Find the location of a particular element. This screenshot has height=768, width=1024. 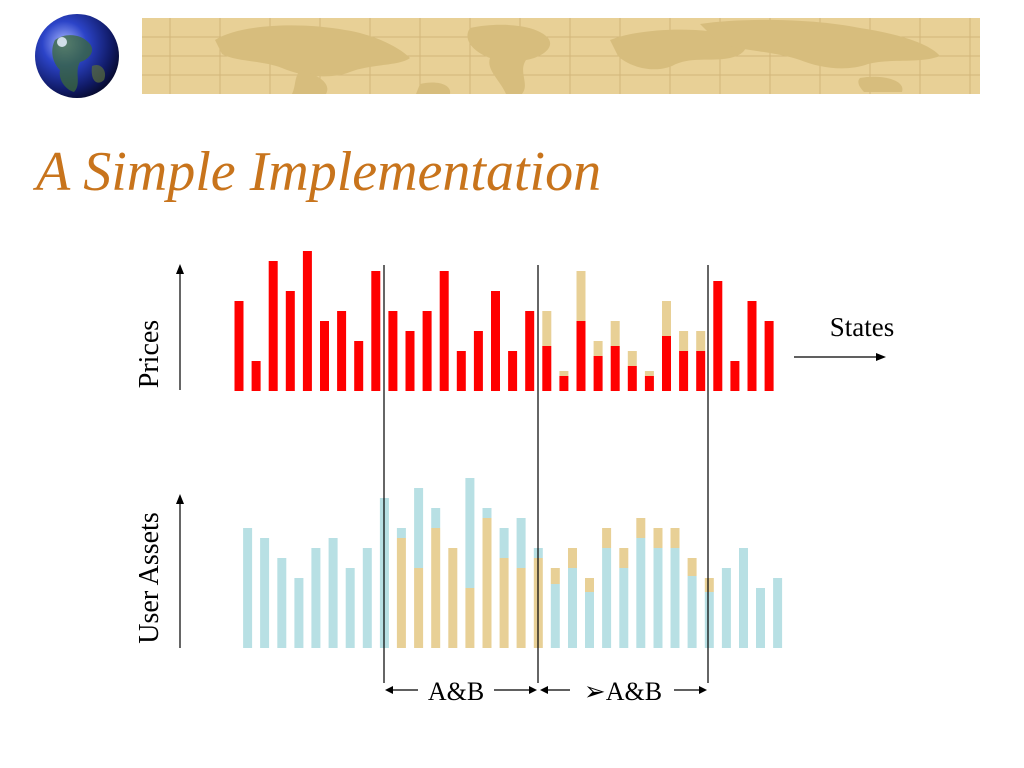

prices-axis-label: Prices is located at coordinates (149, 354).